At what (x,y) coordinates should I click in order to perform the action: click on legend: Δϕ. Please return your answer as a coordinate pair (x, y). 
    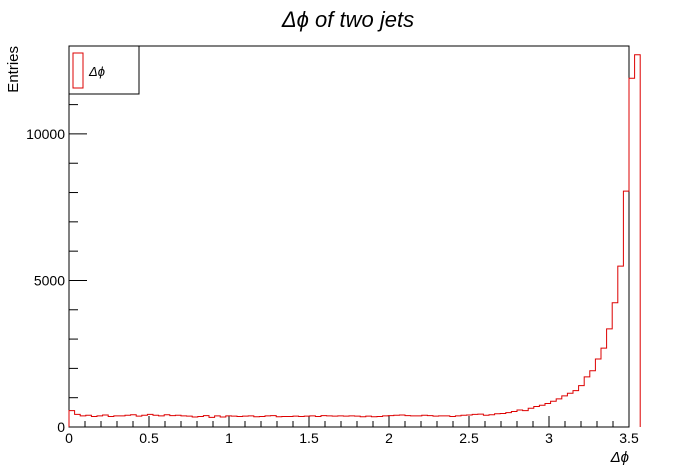
    Looking at the image, I should click on (104, 70).